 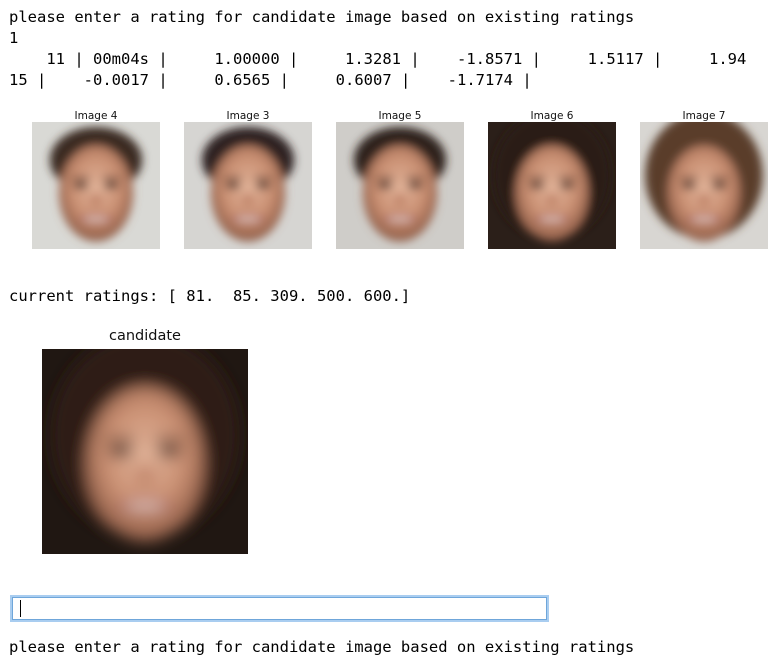 What do you see at coordinates (345, 80) in the screenshot?
I see `progress-cell: 0.6007` at bounding box center [345, 80].